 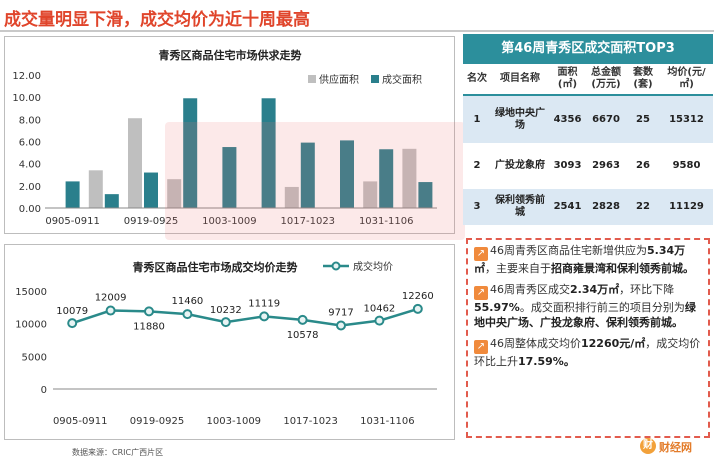 What do you see at coordinates (686, 166) in the screenshot?
I see `cell-price: 9580` at bounding box center [686, 166].